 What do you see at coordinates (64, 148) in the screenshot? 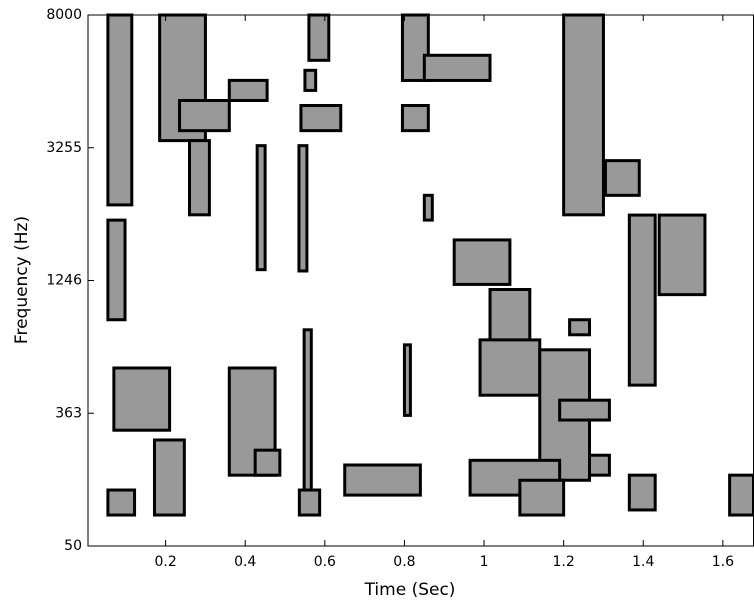
I see `y-tick-label: 3255` at bounding box center [64, 148].